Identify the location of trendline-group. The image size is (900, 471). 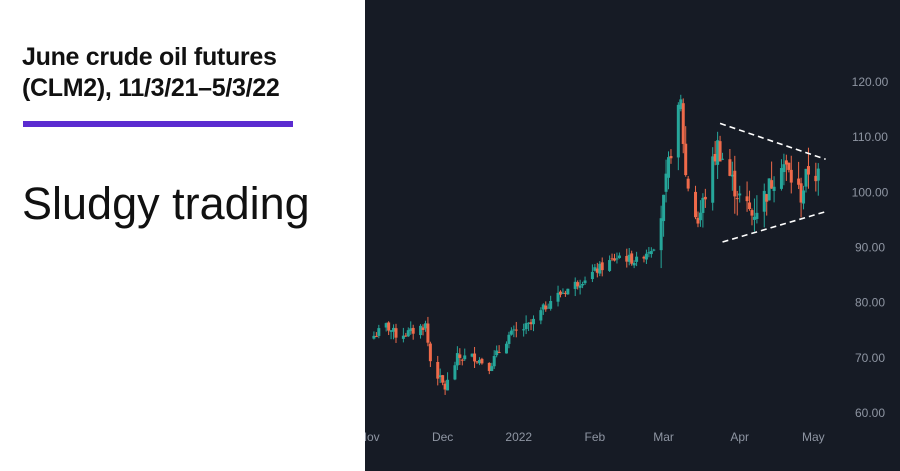
(772, 182).